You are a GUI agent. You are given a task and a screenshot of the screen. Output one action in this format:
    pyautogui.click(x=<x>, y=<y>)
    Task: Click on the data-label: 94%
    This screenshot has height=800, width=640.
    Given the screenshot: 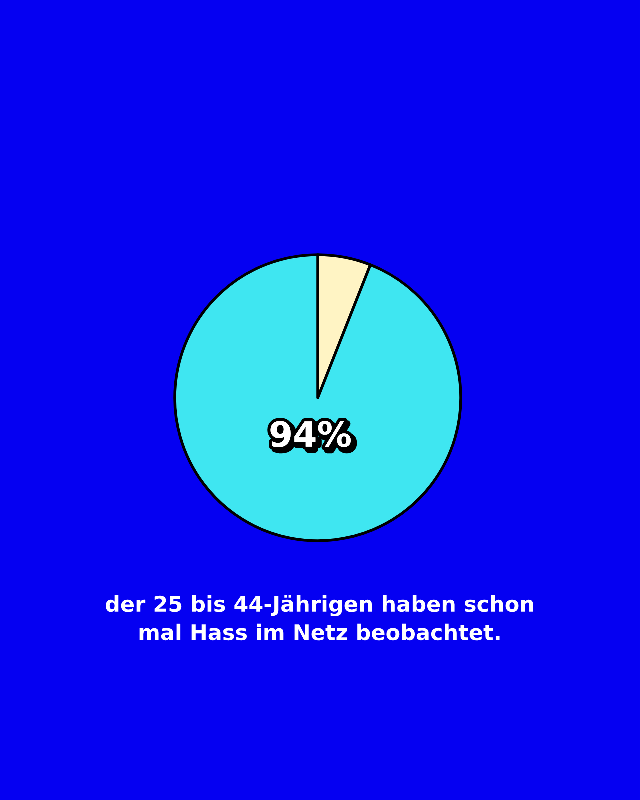 What is the action you would take?
    pyautogui.click(x=312, y=435)
    